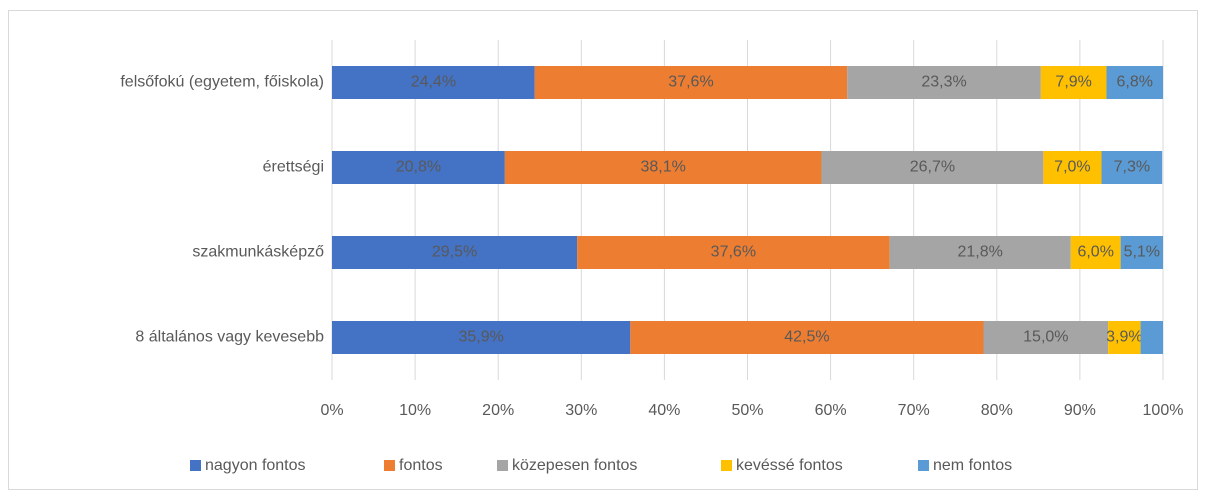 This screenshot has height=496, width=1207. What do you see at coordinates (1163, 410) in the screenshot?
I see `x-tick-label: 100%` at bounding box center [1163, 410].